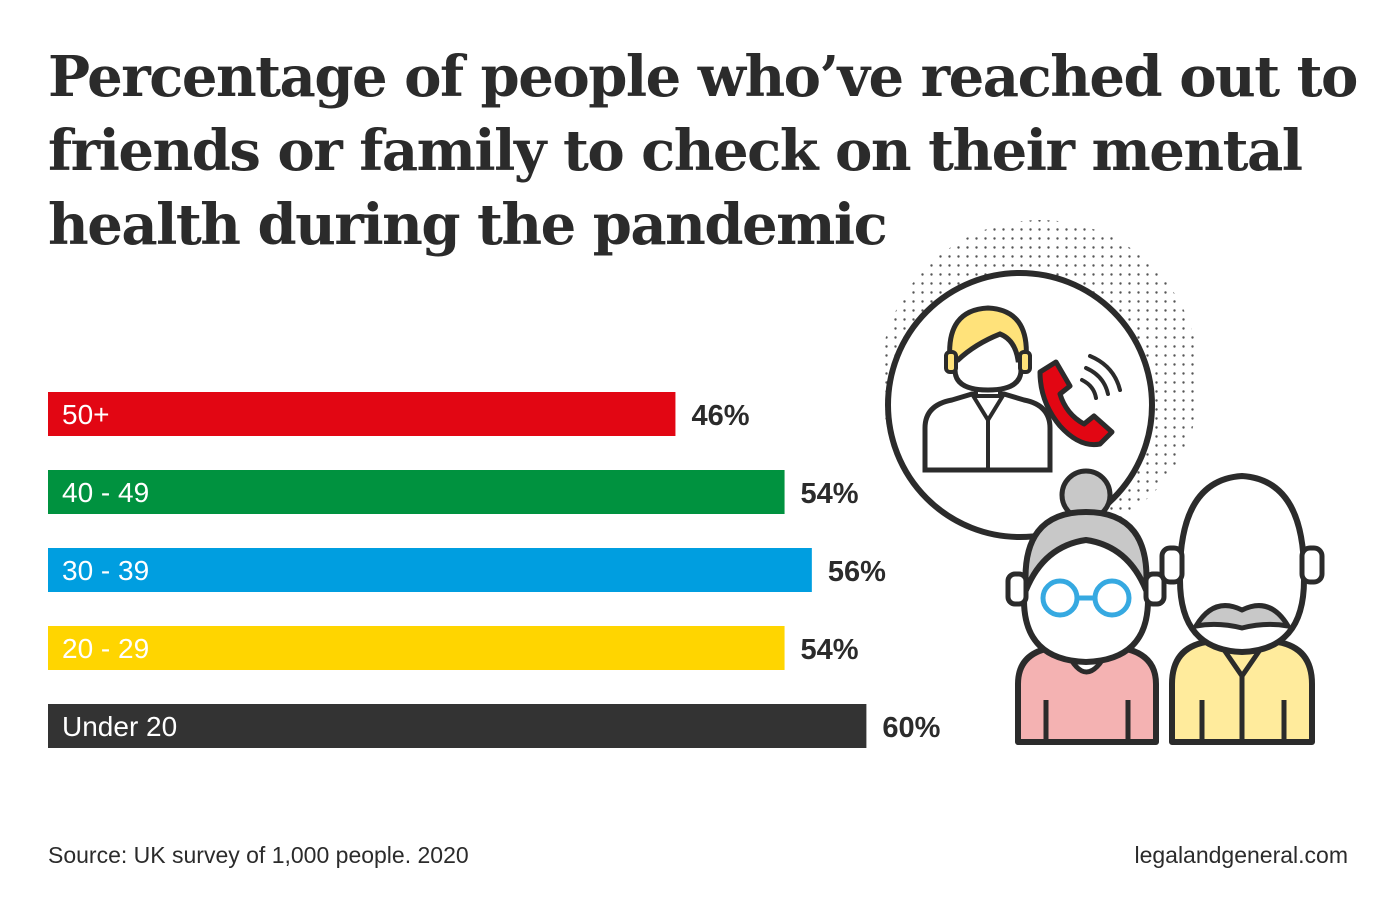  Describe the element at coordinates (720, 416) in the screenshot. I see `bar-value-label: 46%` at that location.